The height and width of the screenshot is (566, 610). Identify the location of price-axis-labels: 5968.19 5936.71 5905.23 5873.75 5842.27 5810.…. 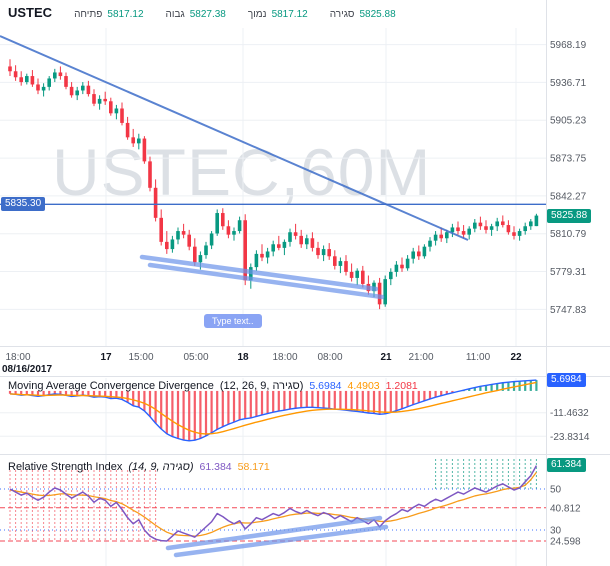
(568, 178).